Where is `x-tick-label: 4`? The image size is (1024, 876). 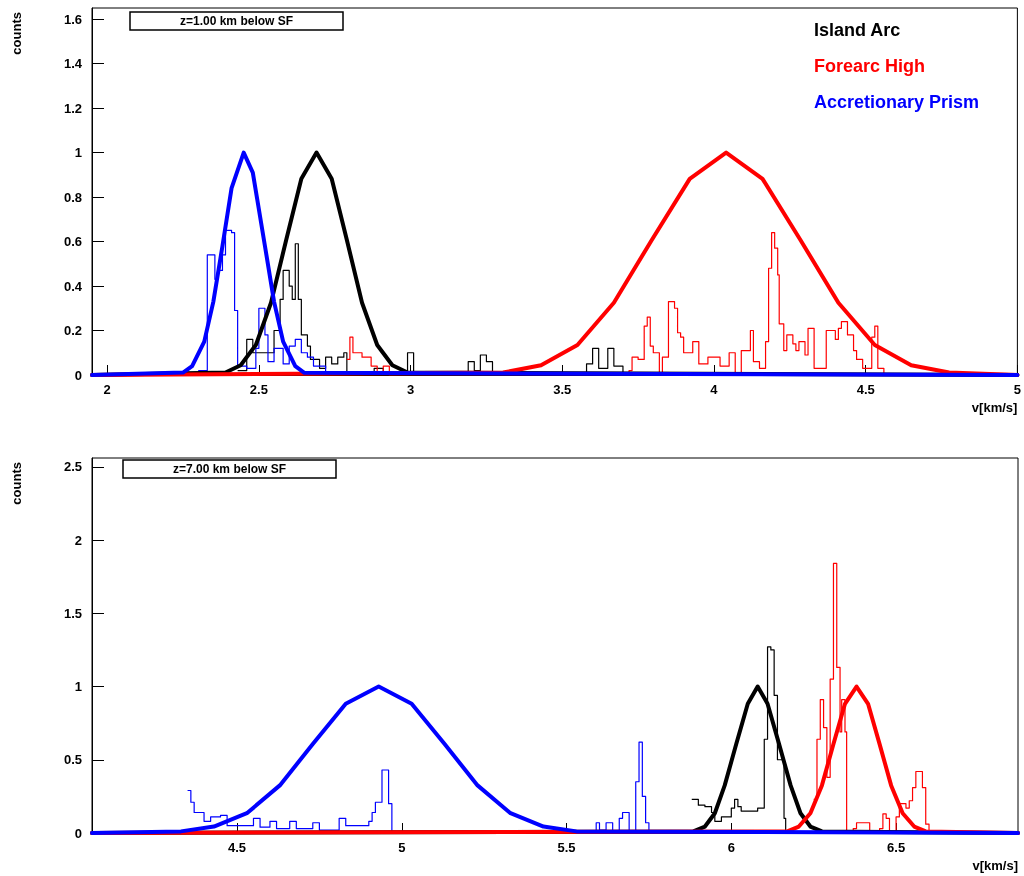 x-tick-label: 4 is located at coordinates (714, 389).